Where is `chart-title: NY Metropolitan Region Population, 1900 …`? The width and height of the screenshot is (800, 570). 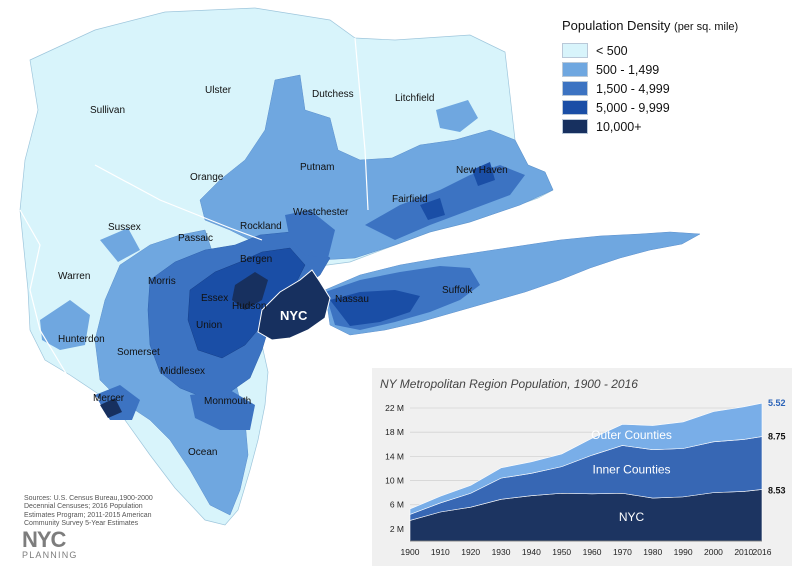 chart-title: NY Metropolitan Region Population, 1900 … is located at coordinates (509, 384).